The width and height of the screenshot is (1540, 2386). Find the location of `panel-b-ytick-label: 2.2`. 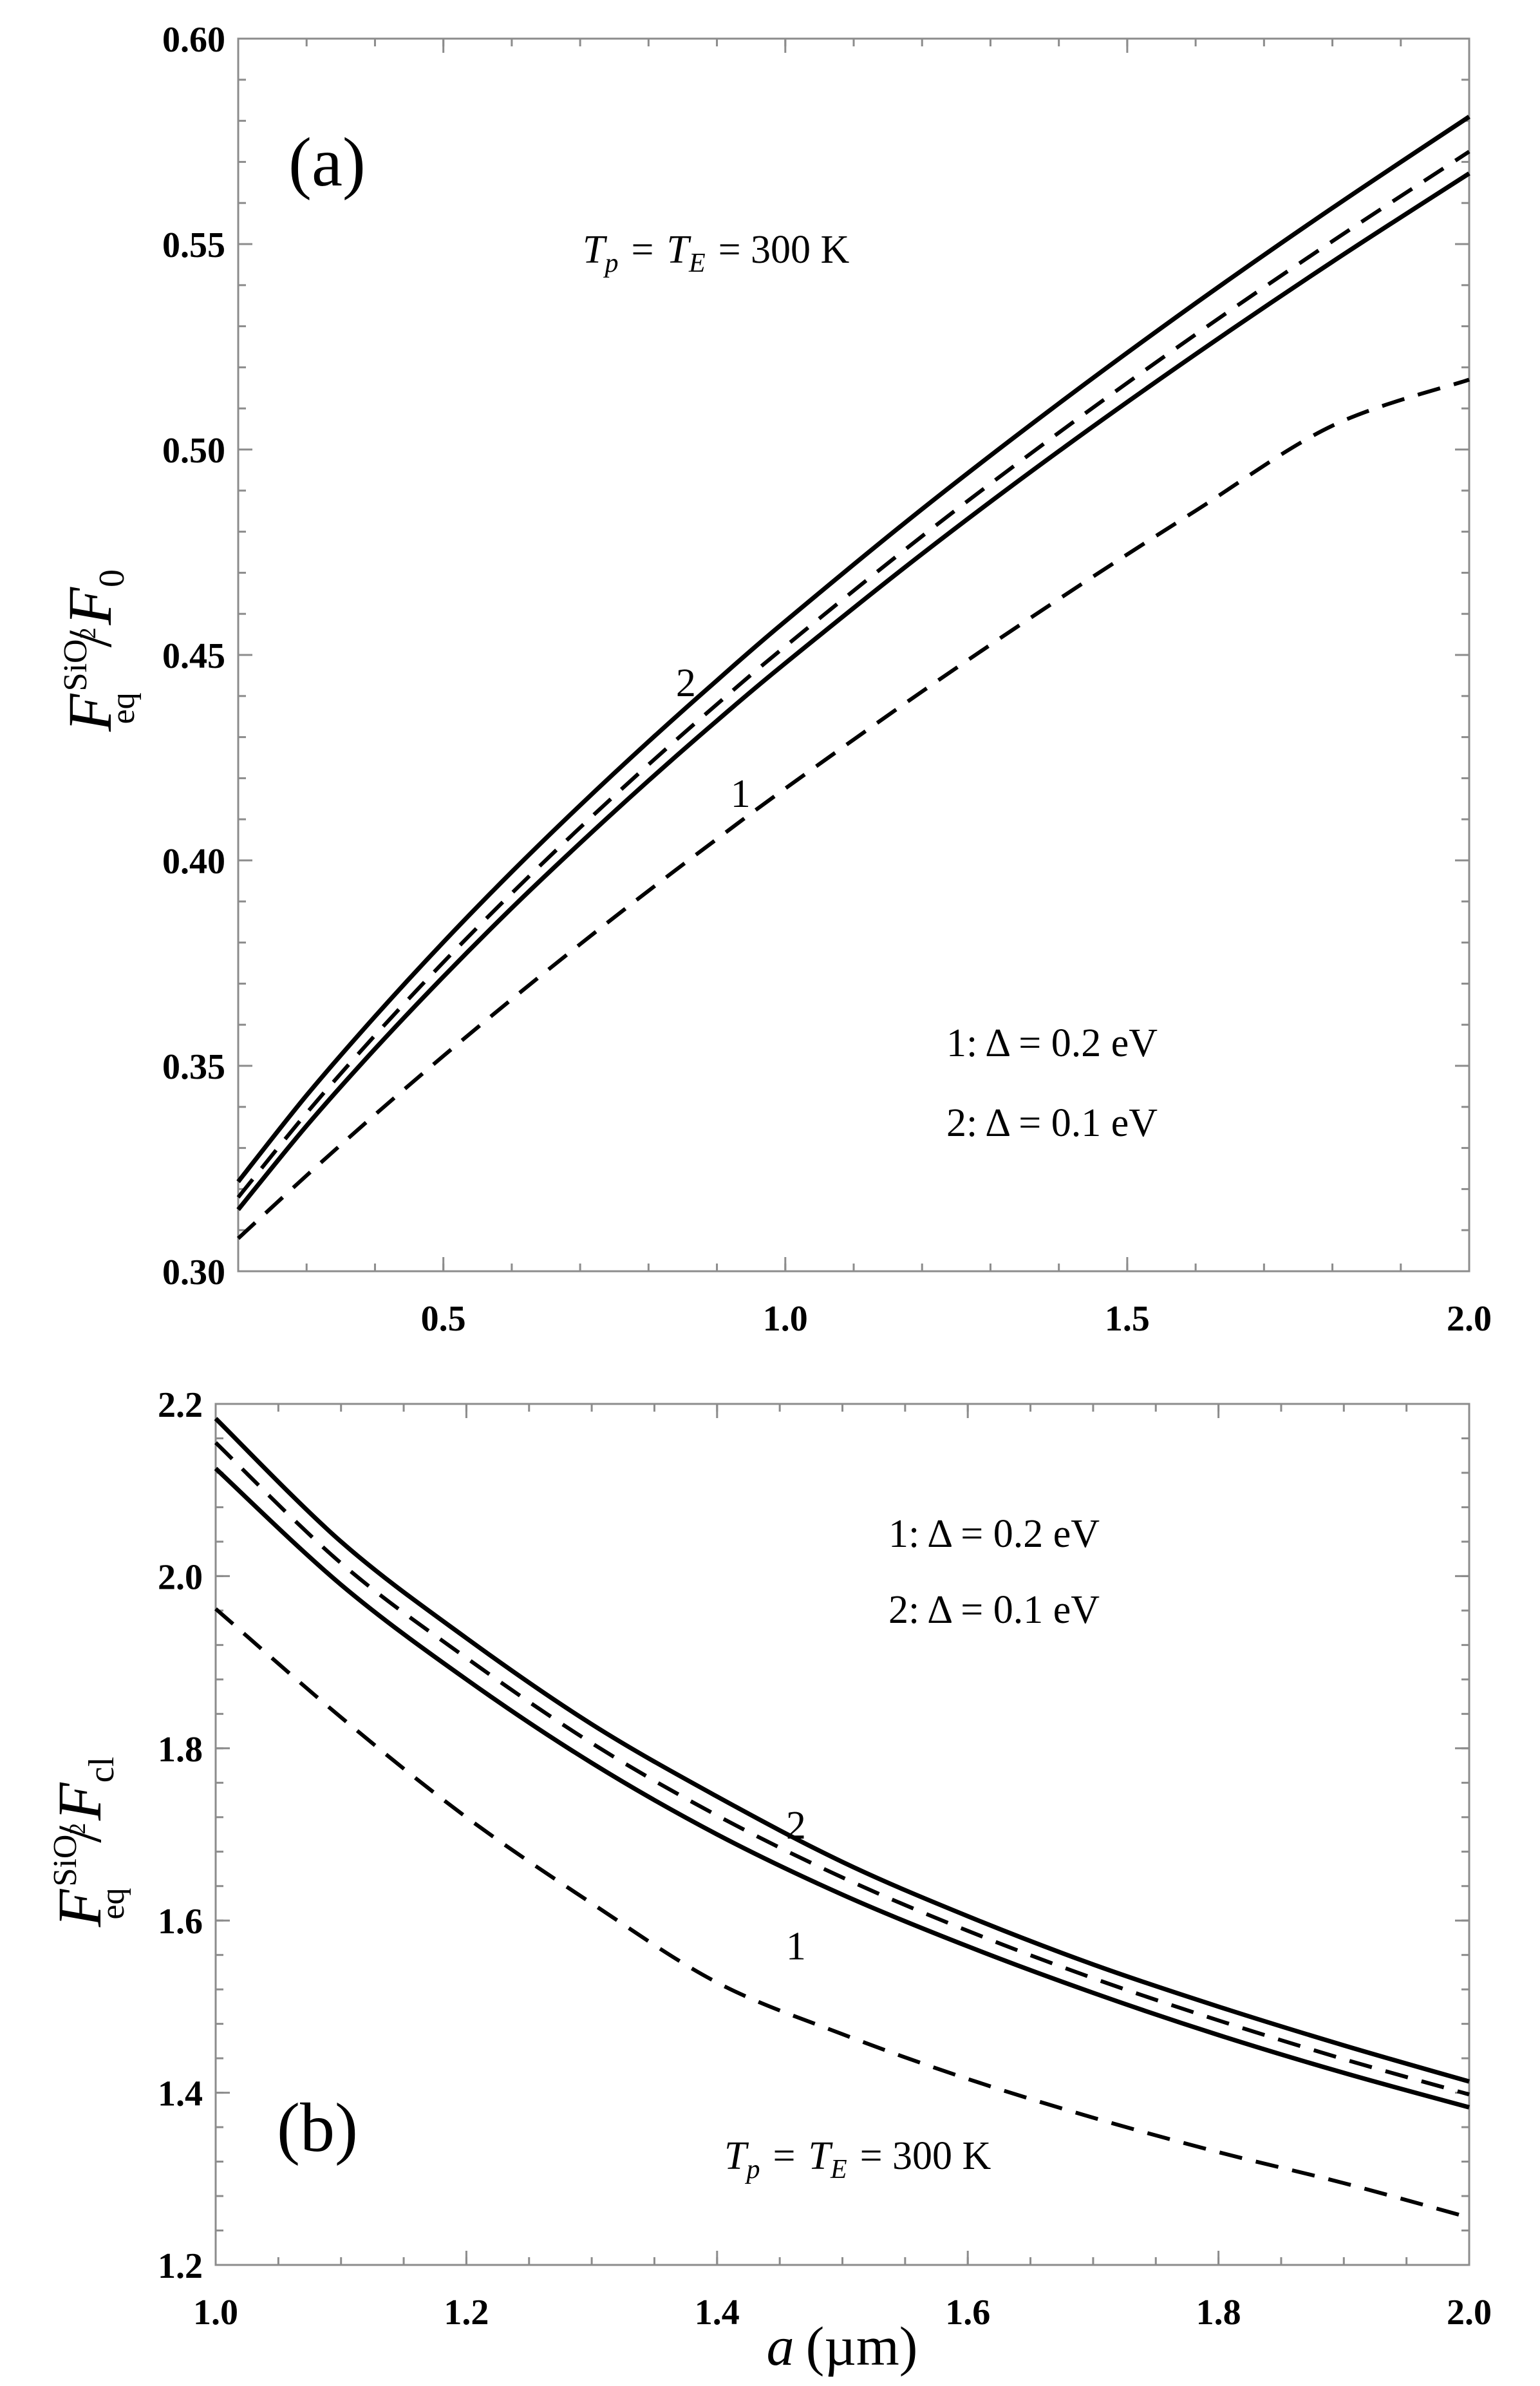

panel-b-ytick-label: 2.2 is located at coordinates (180, 1405).